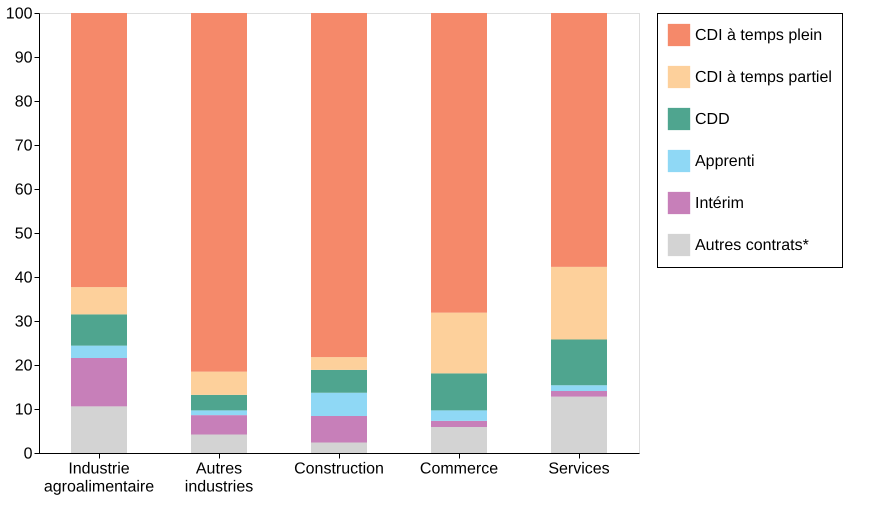 This screenshot has height=519, width=874. What do you see at coordinates (23, 278) in the screenshot?
I see `y-tick-label: 40` at bounding box center [23, 278].